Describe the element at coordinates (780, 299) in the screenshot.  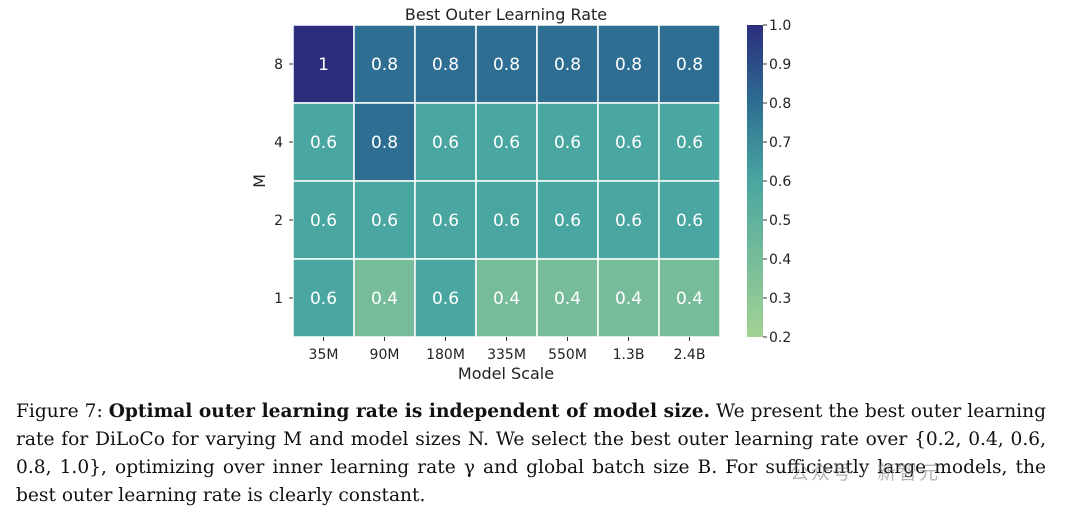
I see `colorbar-tick-label: 0.3` at that location.